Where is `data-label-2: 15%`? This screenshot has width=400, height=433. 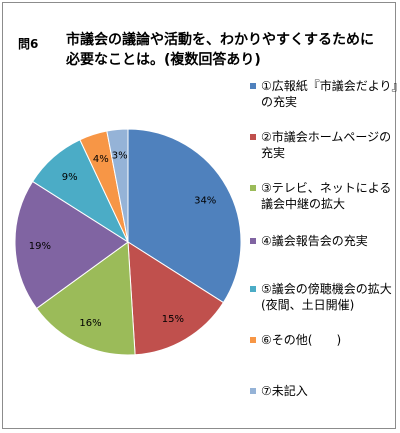 data-label-2: 15% is located at coordinates (173, 319).